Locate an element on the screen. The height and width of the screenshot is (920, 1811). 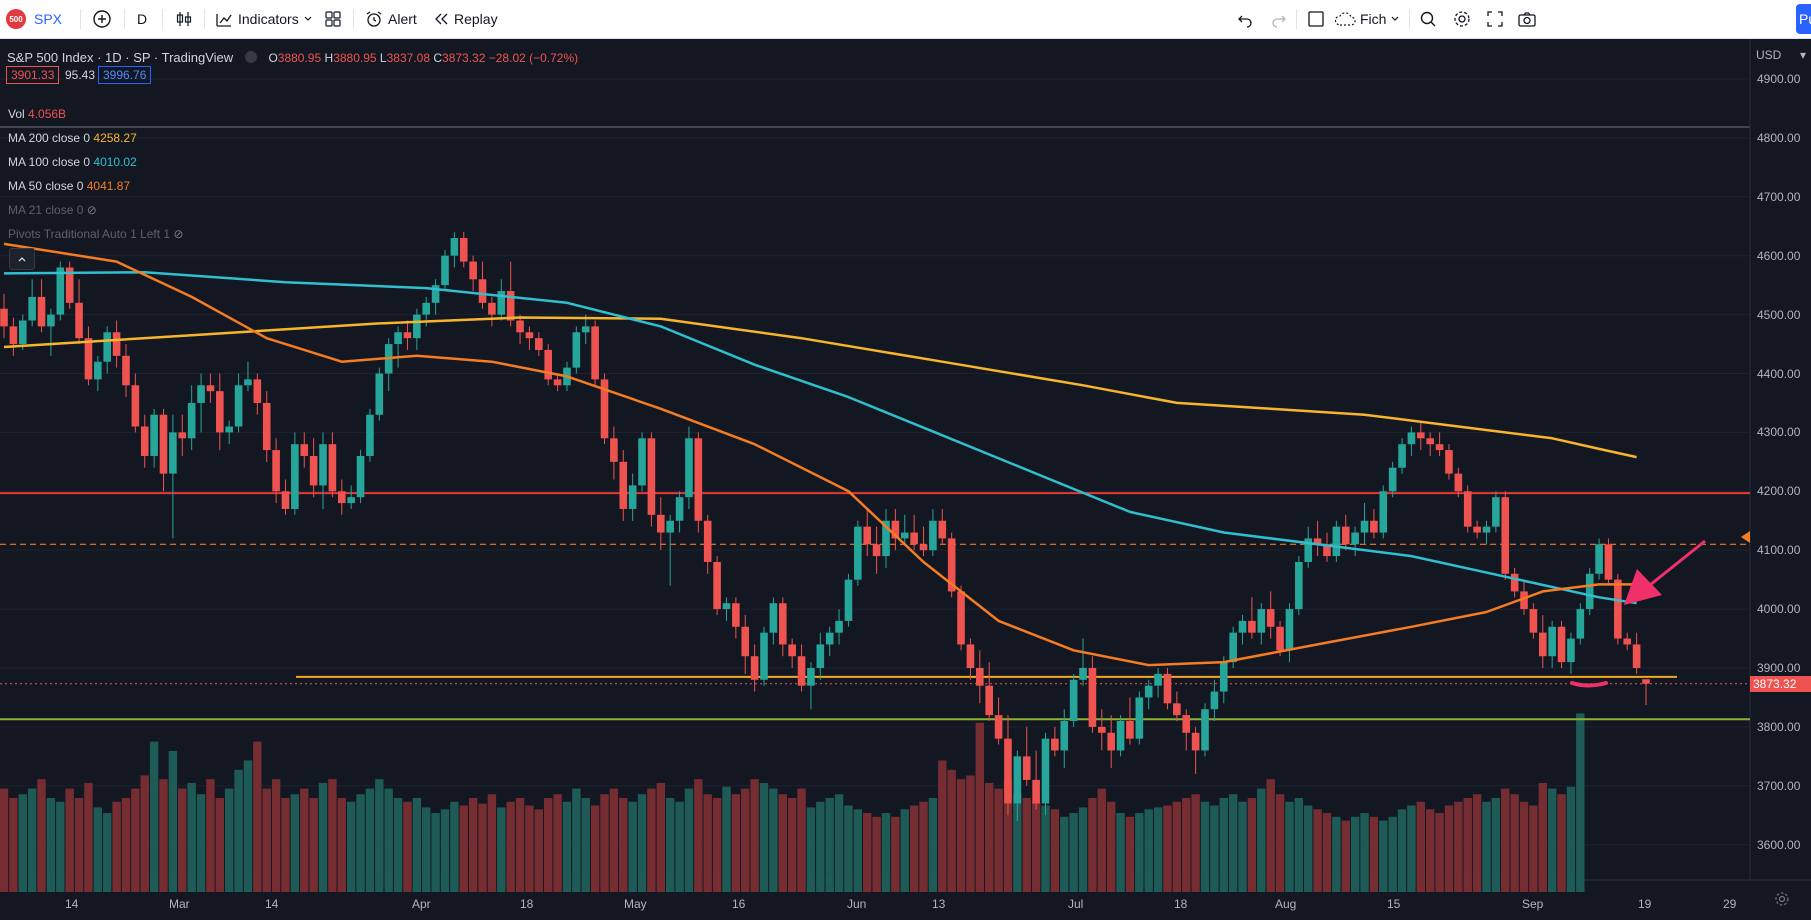
fullscreen-button is located at coordinates (1495, 19).